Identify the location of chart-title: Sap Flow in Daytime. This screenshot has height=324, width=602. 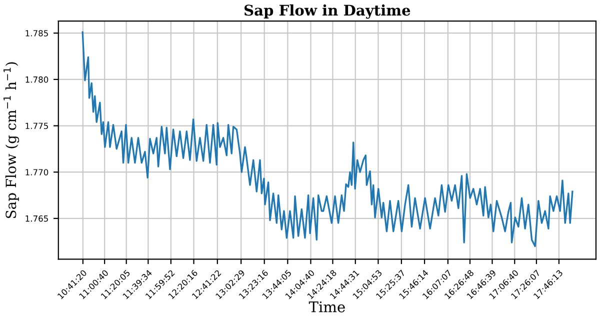
(327, 11).